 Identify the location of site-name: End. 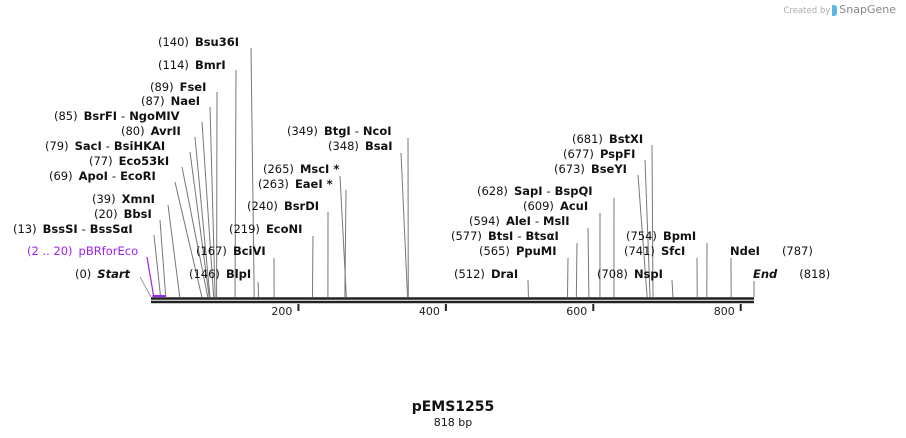
(765, 274).